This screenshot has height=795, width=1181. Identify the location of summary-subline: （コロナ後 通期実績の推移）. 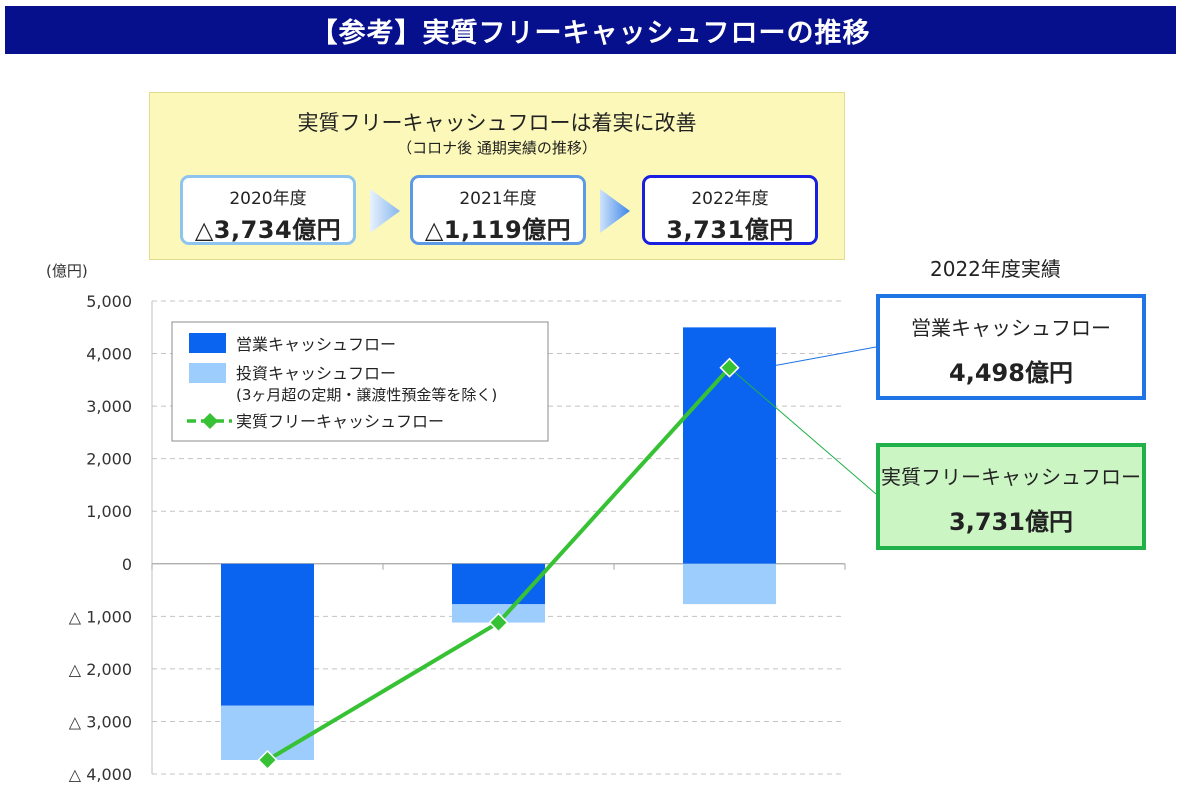
(497, 148).